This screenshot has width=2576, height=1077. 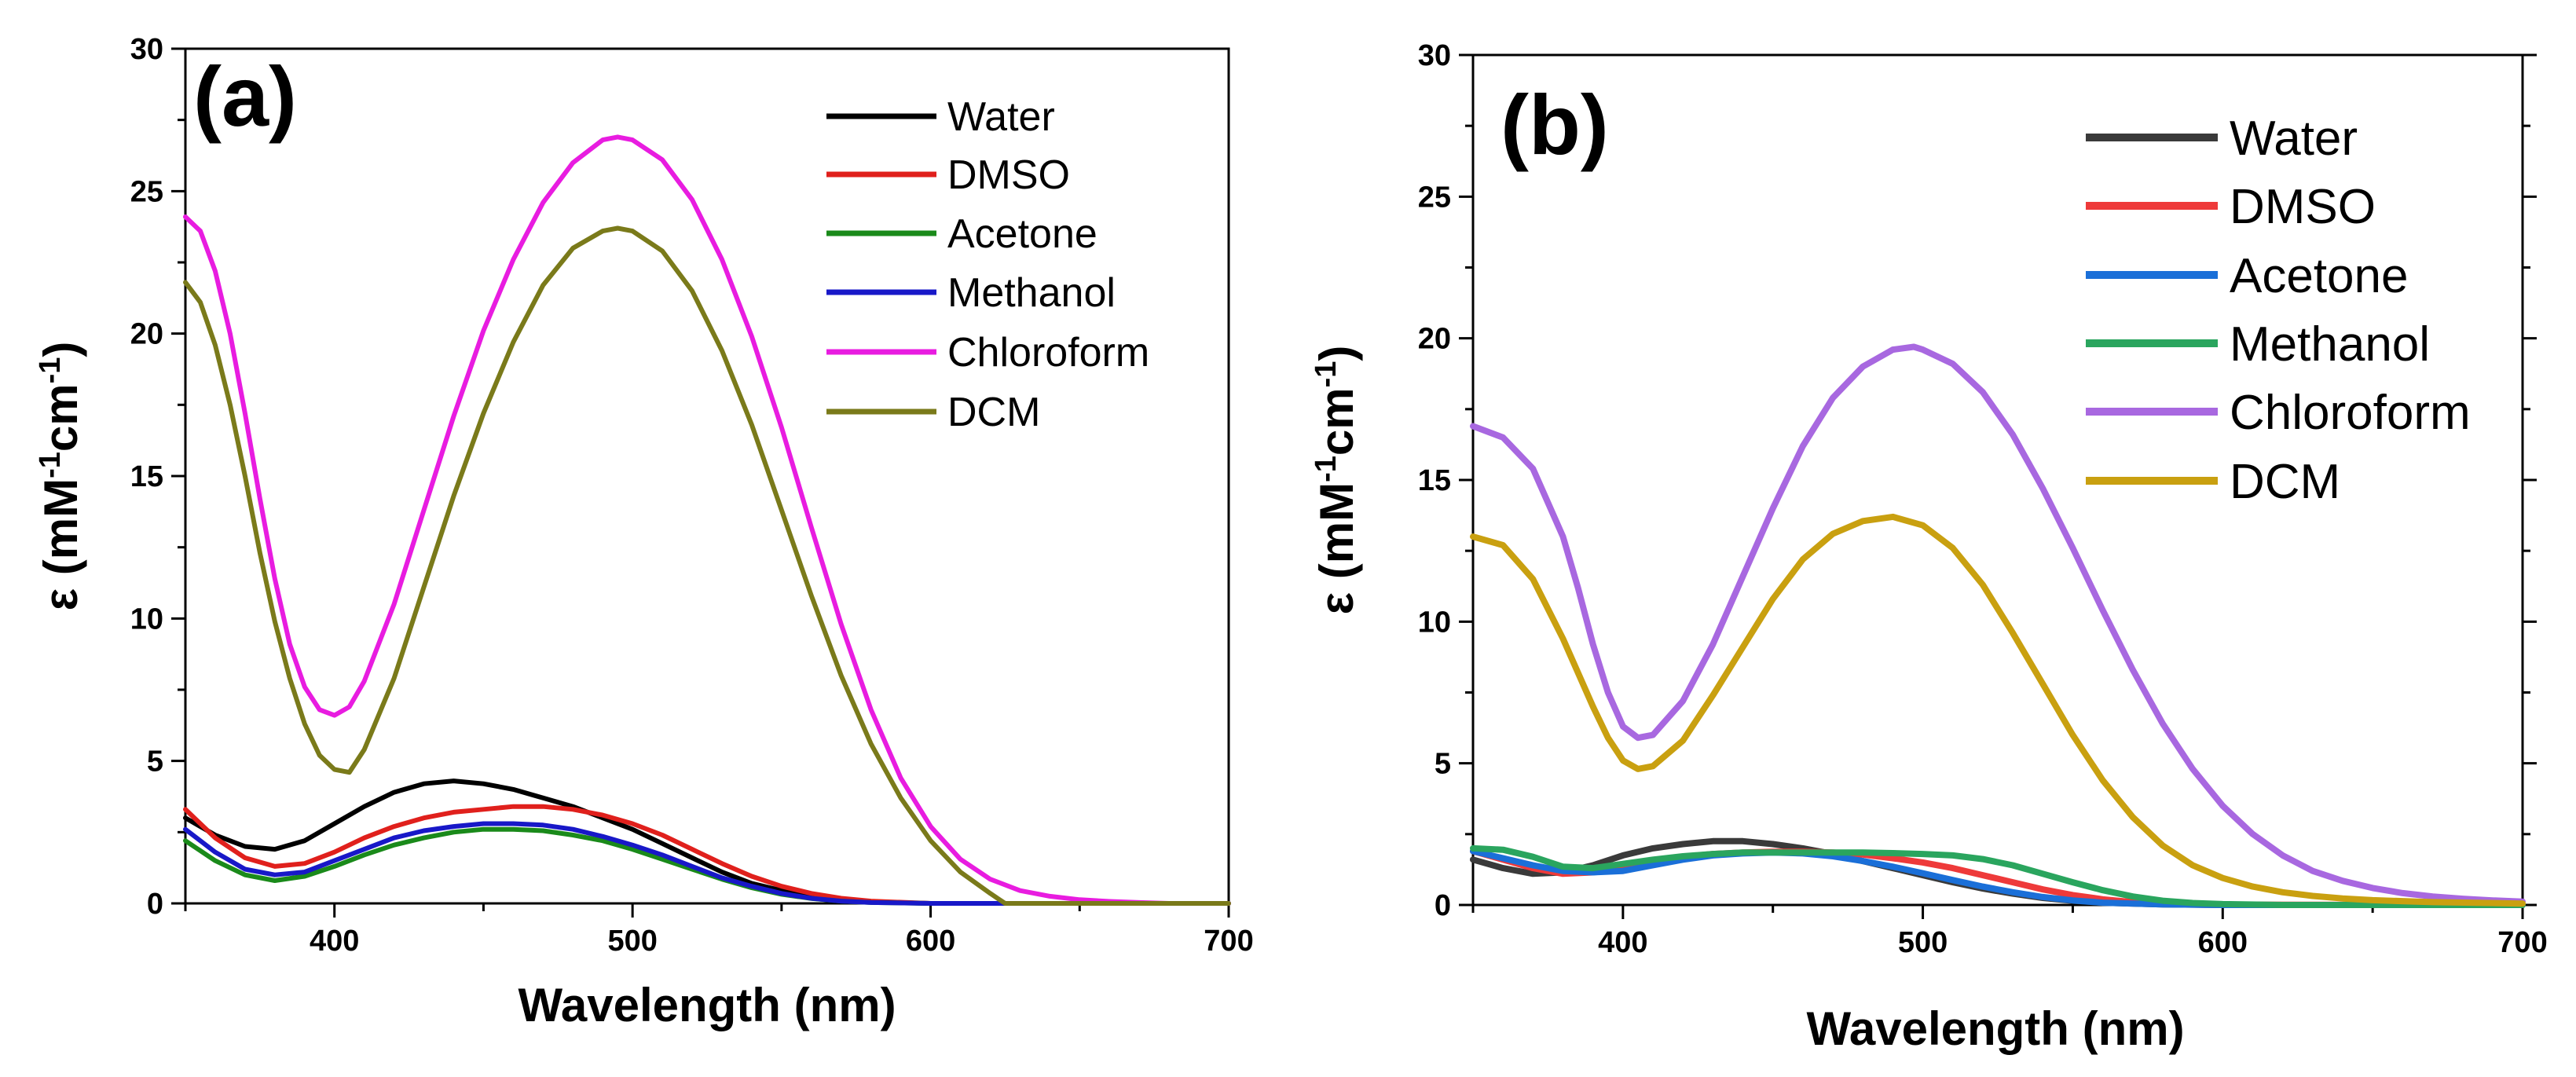 What do you see at coordinates (1998, 710) in the screenshot?
I see `series-line-dcm` at bounding box center [1998, 710].